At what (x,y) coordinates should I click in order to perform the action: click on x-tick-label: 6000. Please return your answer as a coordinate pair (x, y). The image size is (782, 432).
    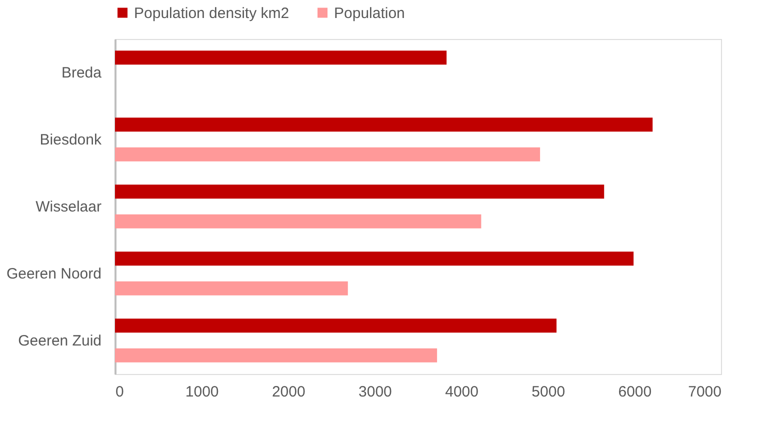
    Looking at the image, I should click on (635, 392).